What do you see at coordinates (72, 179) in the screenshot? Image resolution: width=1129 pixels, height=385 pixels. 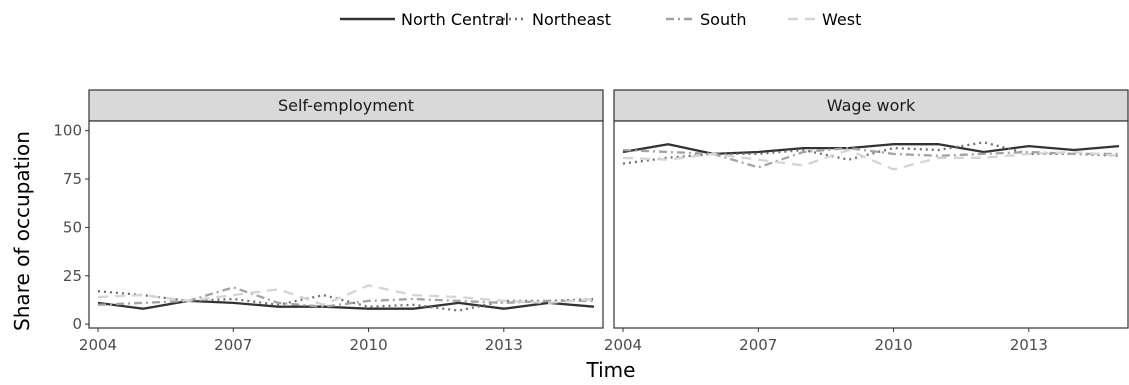 I see `y-tick-label: 75` at bounding box center [72, 179].